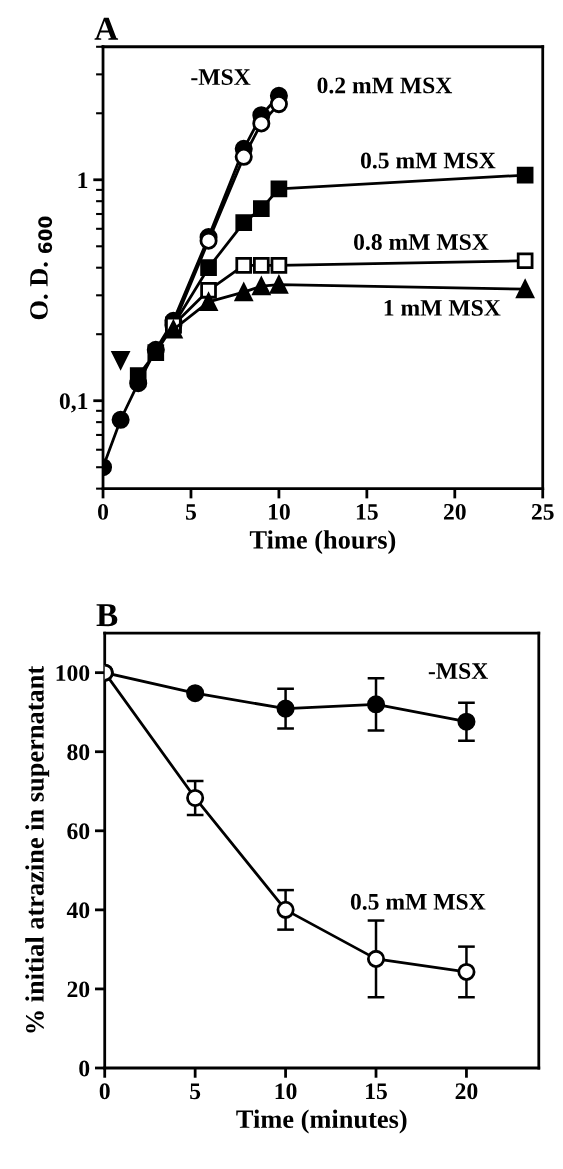  What do you see at coordinates (421, 242) in the screenshot?
I see `series-label: 0.8 mM MSX` at bounding box center [421, 242].